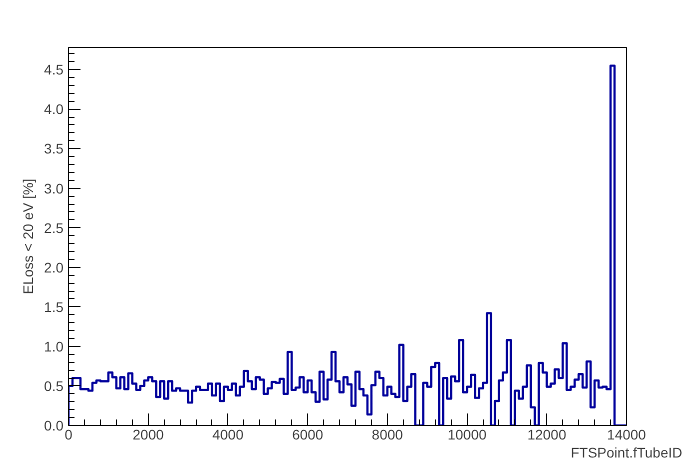  I want to click on y-axis-title: ELoss < 20 eV [%], so click(28, 236).